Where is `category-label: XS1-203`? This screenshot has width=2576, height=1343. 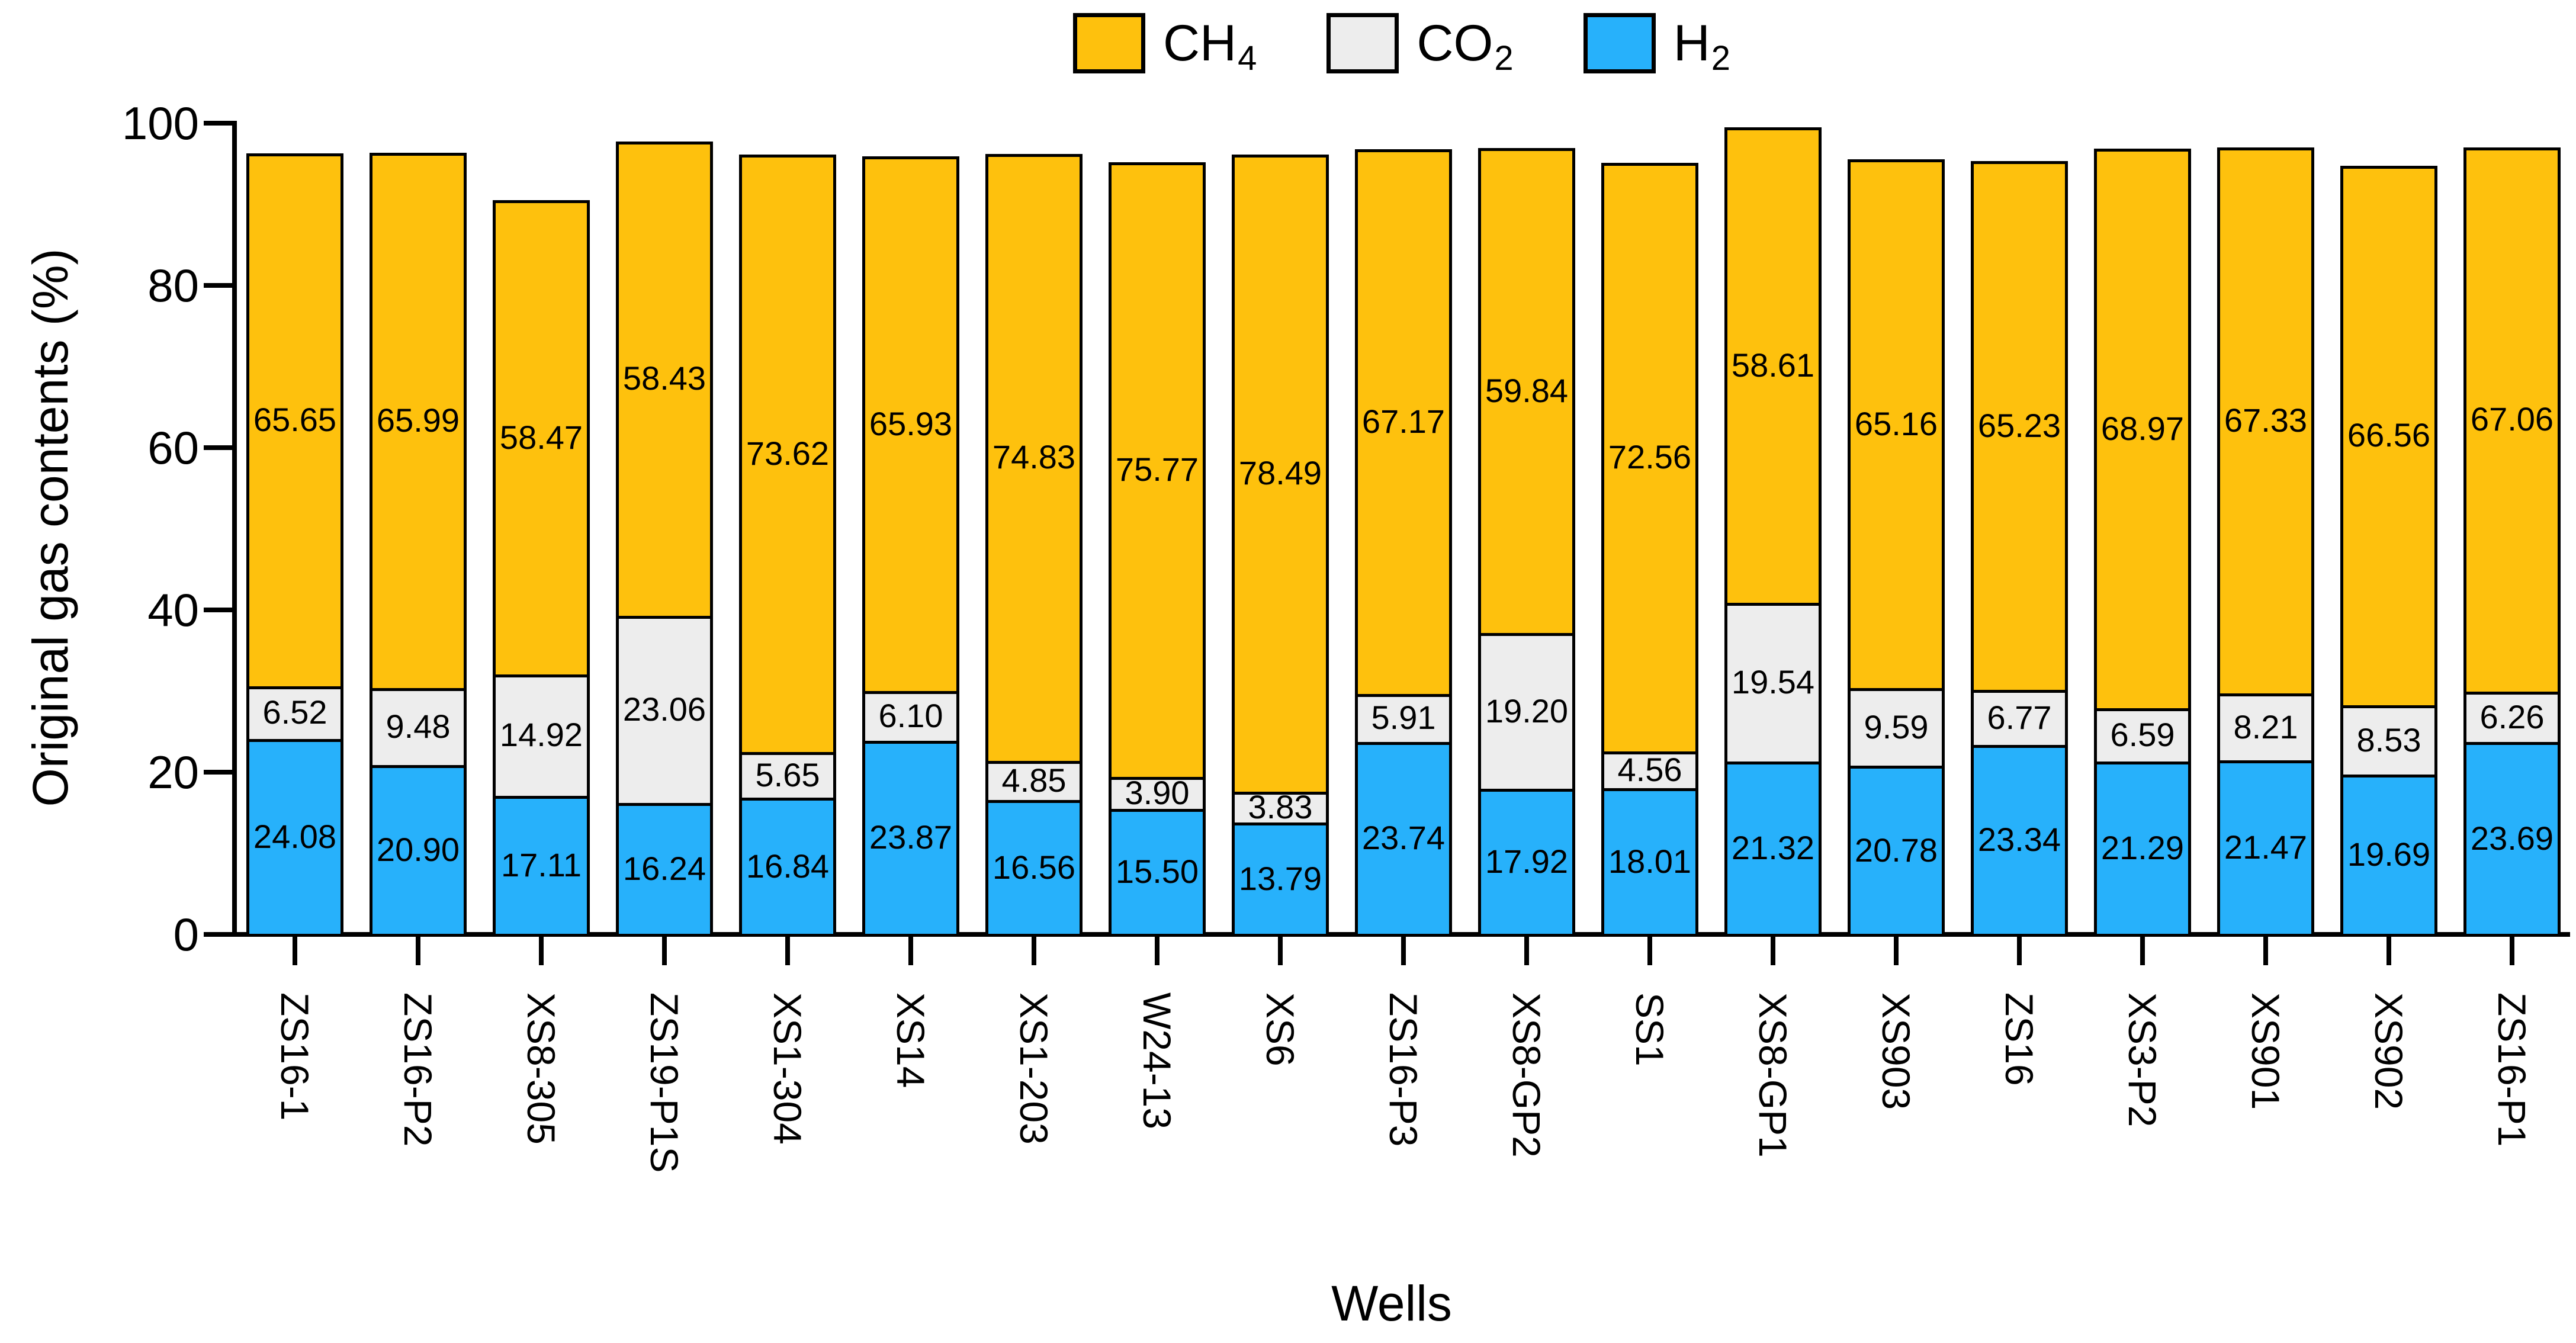
category-label: XS1-203 is located at coordinates (1034, 1068).